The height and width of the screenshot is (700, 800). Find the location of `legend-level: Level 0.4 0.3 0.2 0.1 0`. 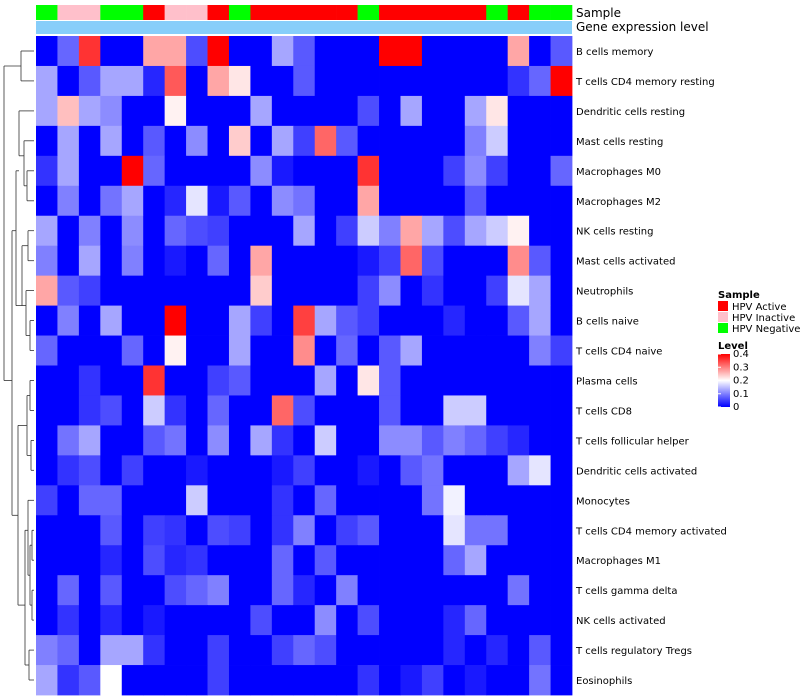

legend-level: Level 0.4 0.3 0.2 0.1 0 is located at coordinates (733, 377).